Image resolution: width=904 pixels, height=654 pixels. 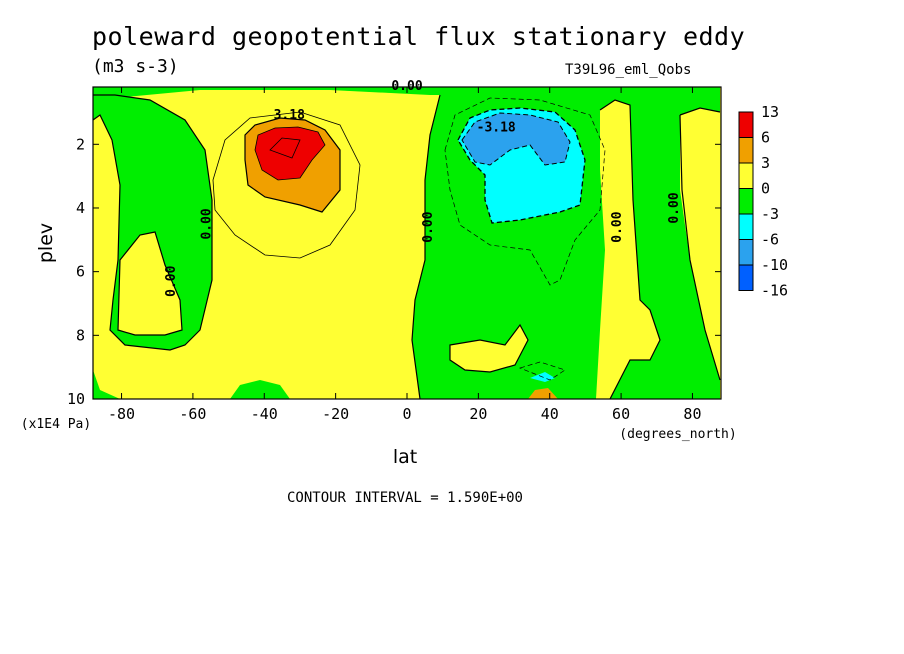 I want to click on contour-label: 3.18, so click(x=289, y=115).